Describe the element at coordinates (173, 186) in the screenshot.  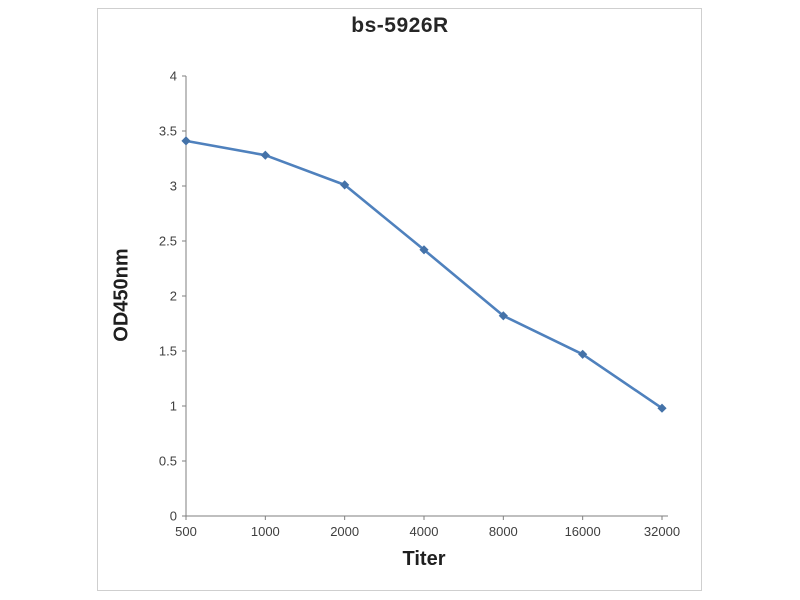
I see `svg-text: 3` at that location.